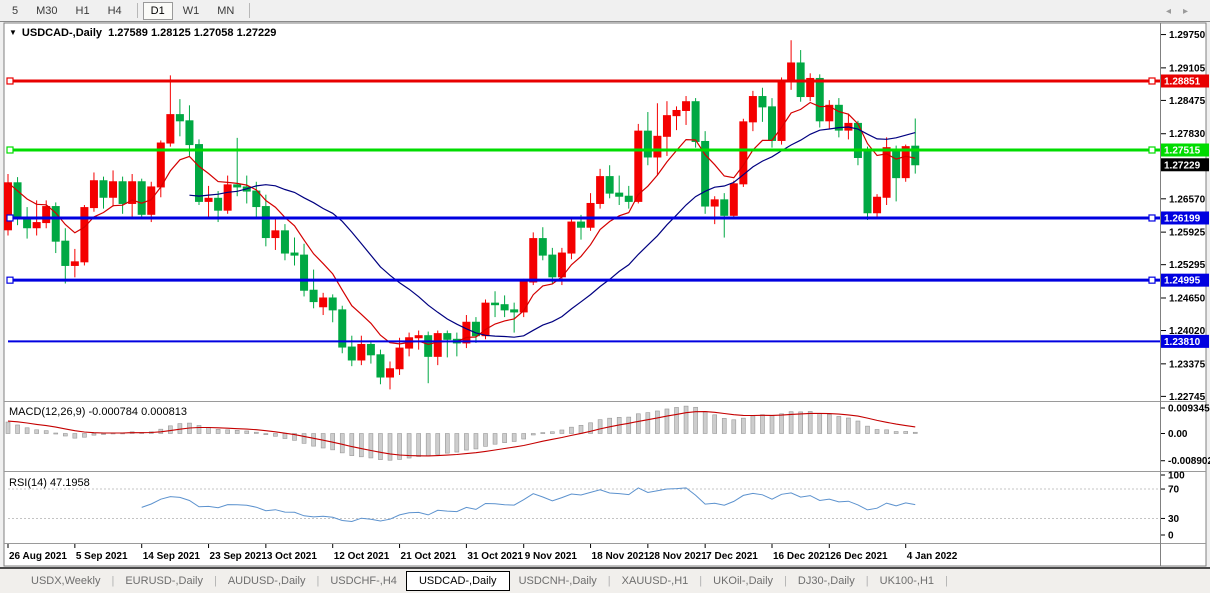 This screenshot has width=1210, height=593. I want to click on symbol-tab-usdcnh: USDCNH-,Daily, so click(557, 581).